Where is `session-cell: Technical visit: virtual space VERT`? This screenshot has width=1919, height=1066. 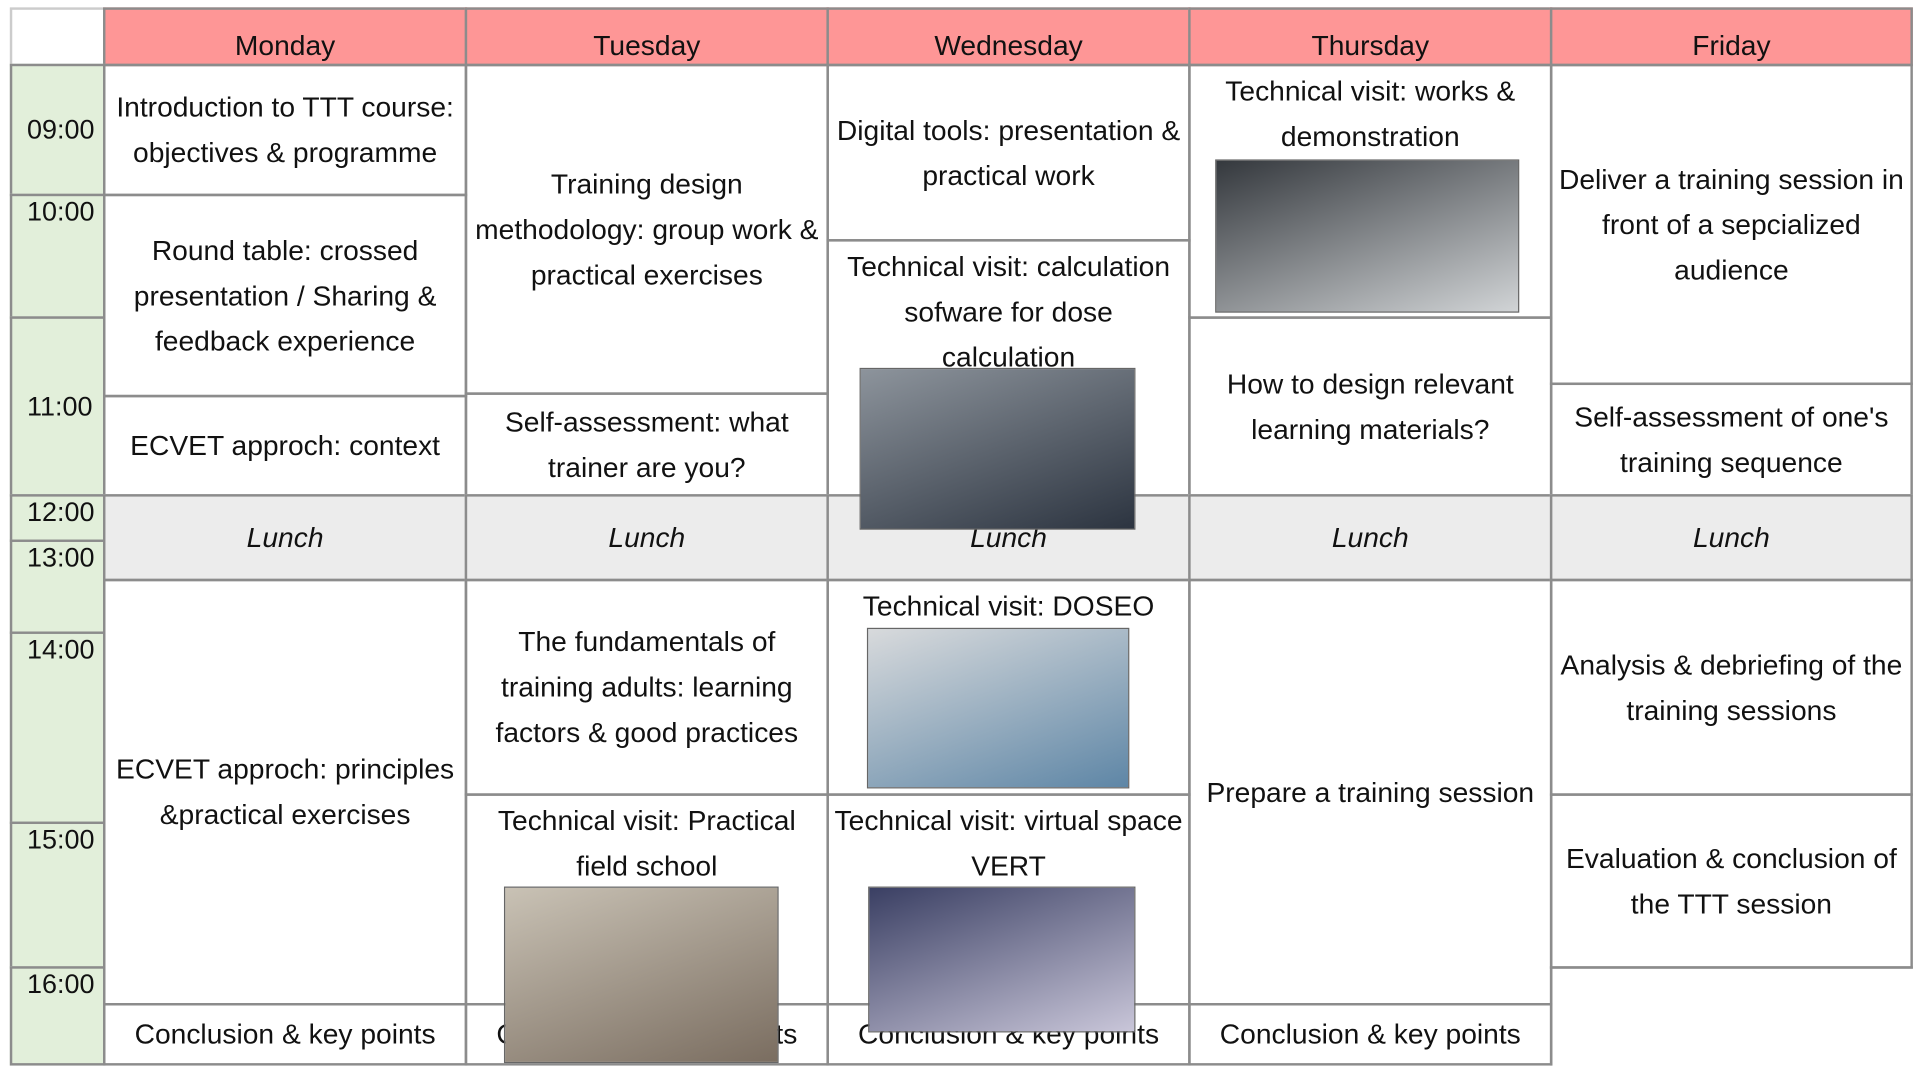 session-cell: Technical visit: virtual space VERT is located at coordinates (1008, 899).